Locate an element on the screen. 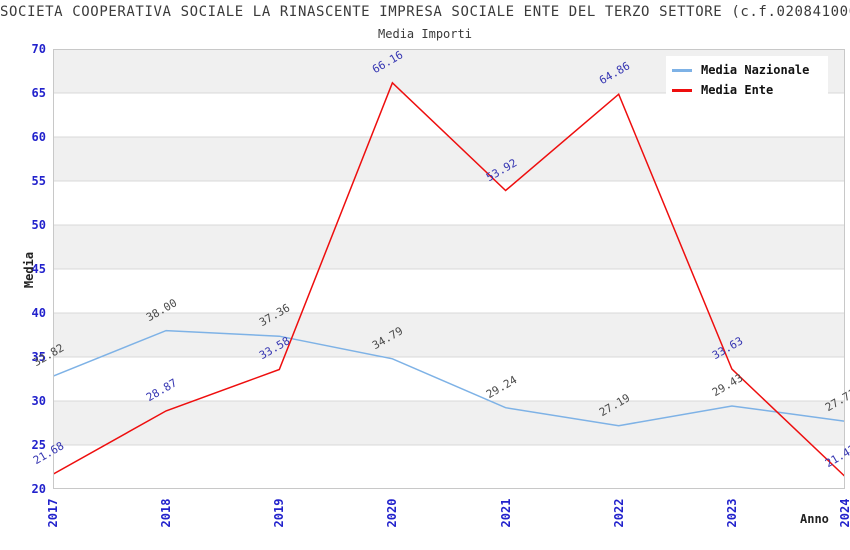 Image resolution: width=850 pixels, height=550 pixels. y-tick-label: 70 is located at coordinates (38, 49).